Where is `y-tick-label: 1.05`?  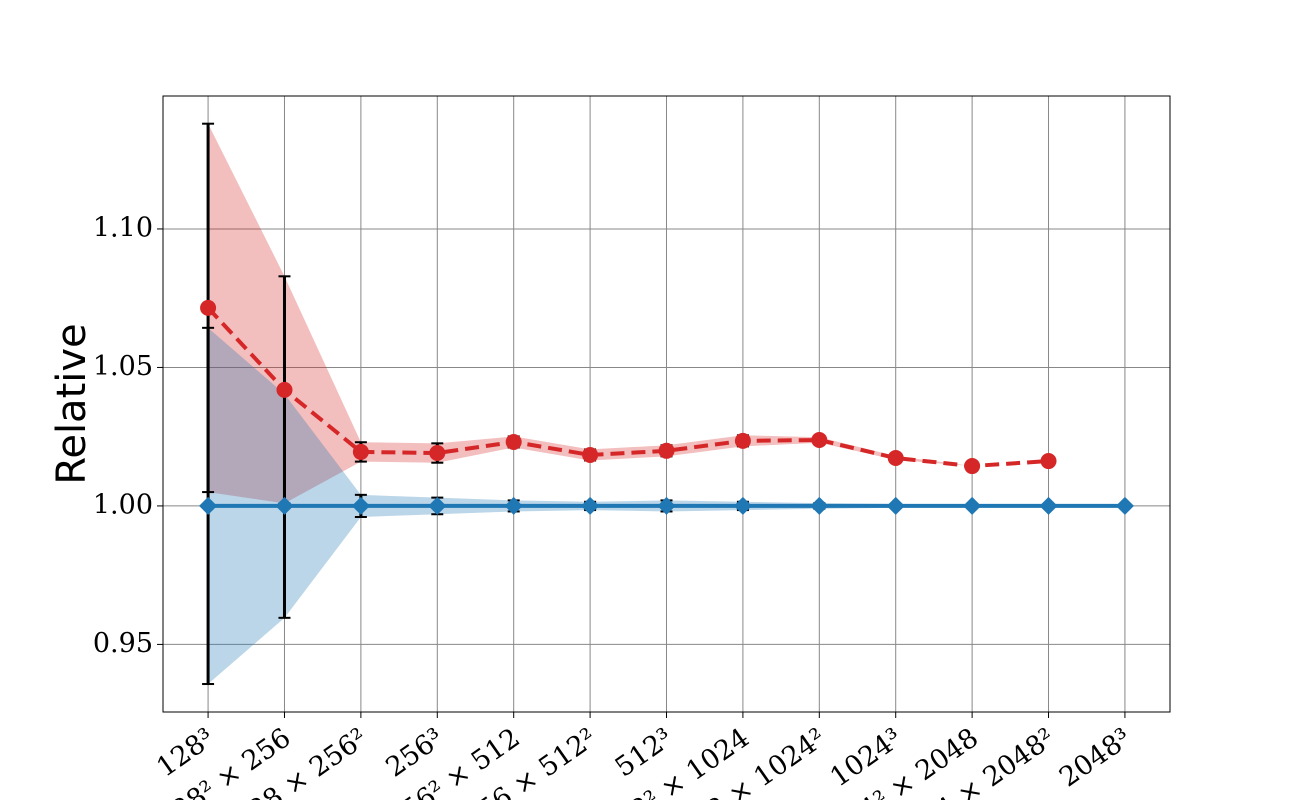
y-tick-label: 1.05 is located at coordinates (123, 366).